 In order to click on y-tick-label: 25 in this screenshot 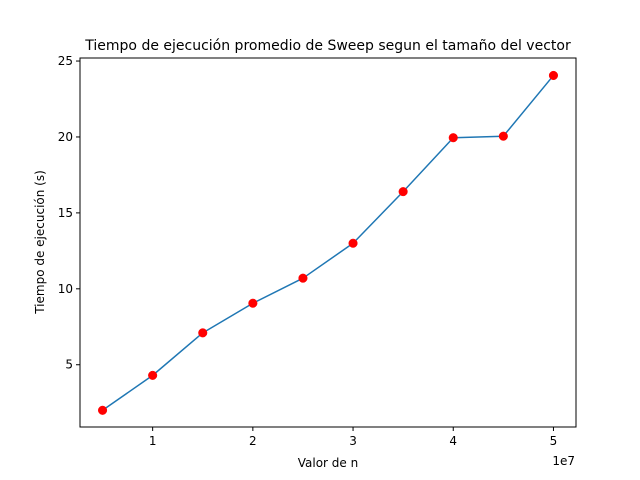, I will do `click(65, 61)`.